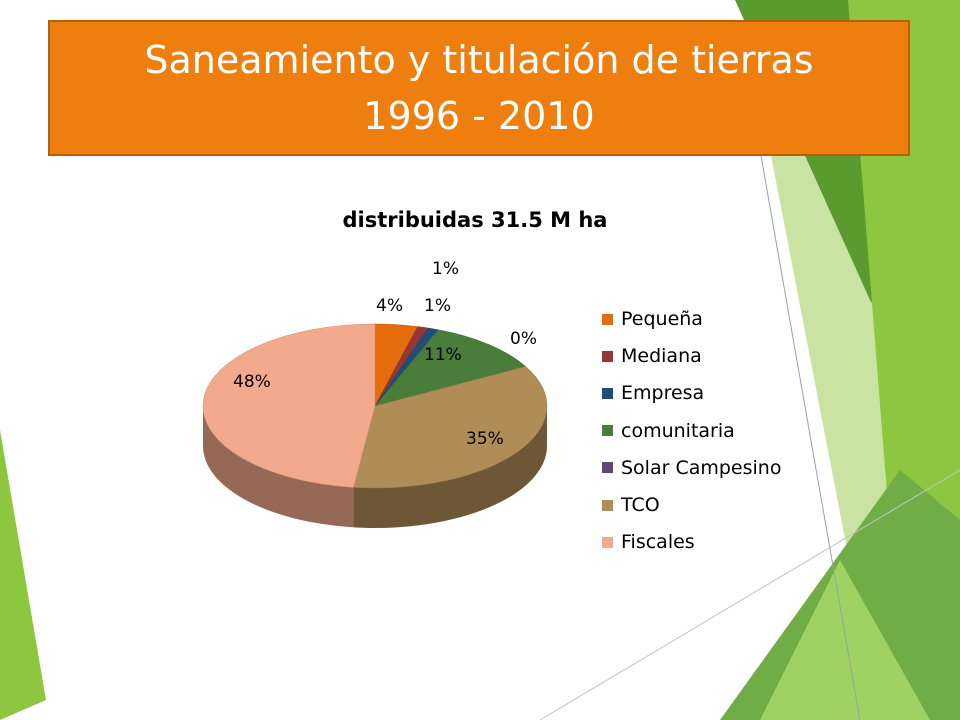 This screenshot has height=720, width=960. What do you see at coordinates (663, 393) in the screenshot?
I see `legend-label: Empresa` at bounding box center [663, 393].